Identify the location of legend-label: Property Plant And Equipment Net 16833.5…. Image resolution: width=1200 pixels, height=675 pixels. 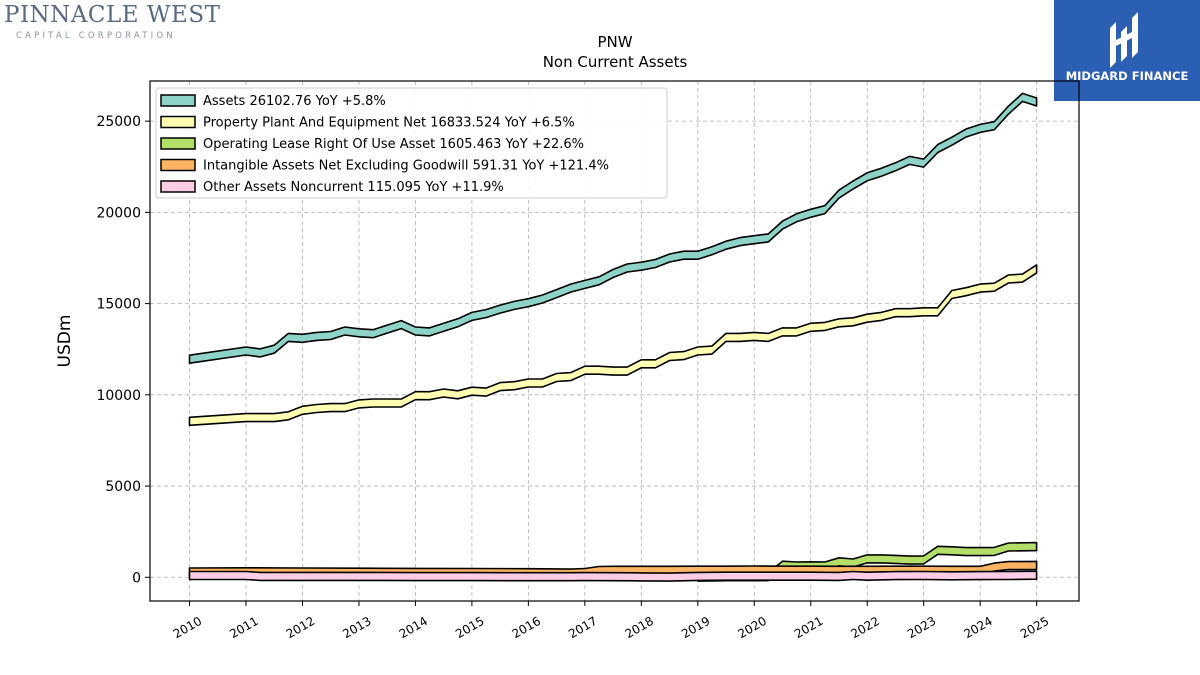
(389, 123).